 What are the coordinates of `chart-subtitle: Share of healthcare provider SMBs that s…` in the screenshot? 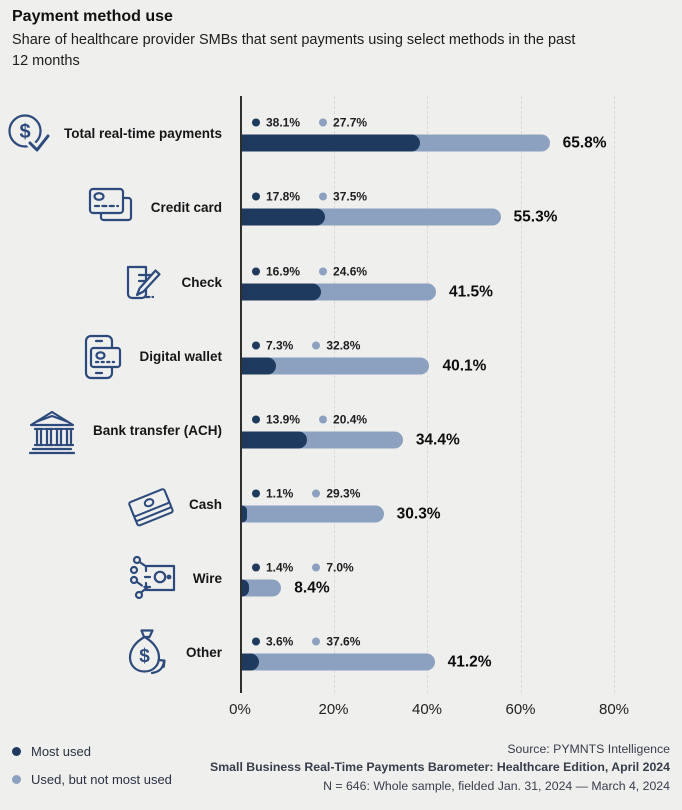 It's located at (294, 51).